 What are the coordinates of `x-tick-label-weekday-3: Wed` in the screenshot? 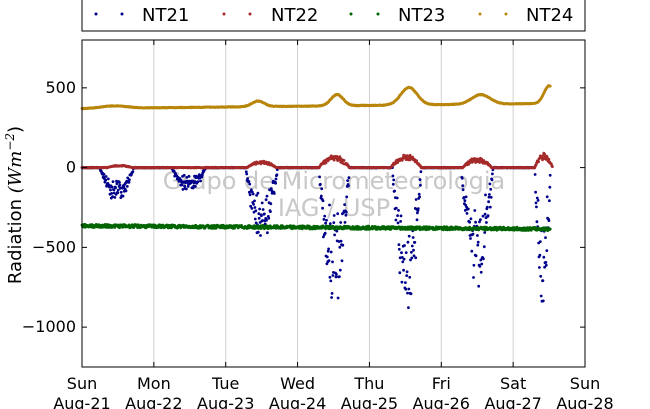 It's located at (297, 383).